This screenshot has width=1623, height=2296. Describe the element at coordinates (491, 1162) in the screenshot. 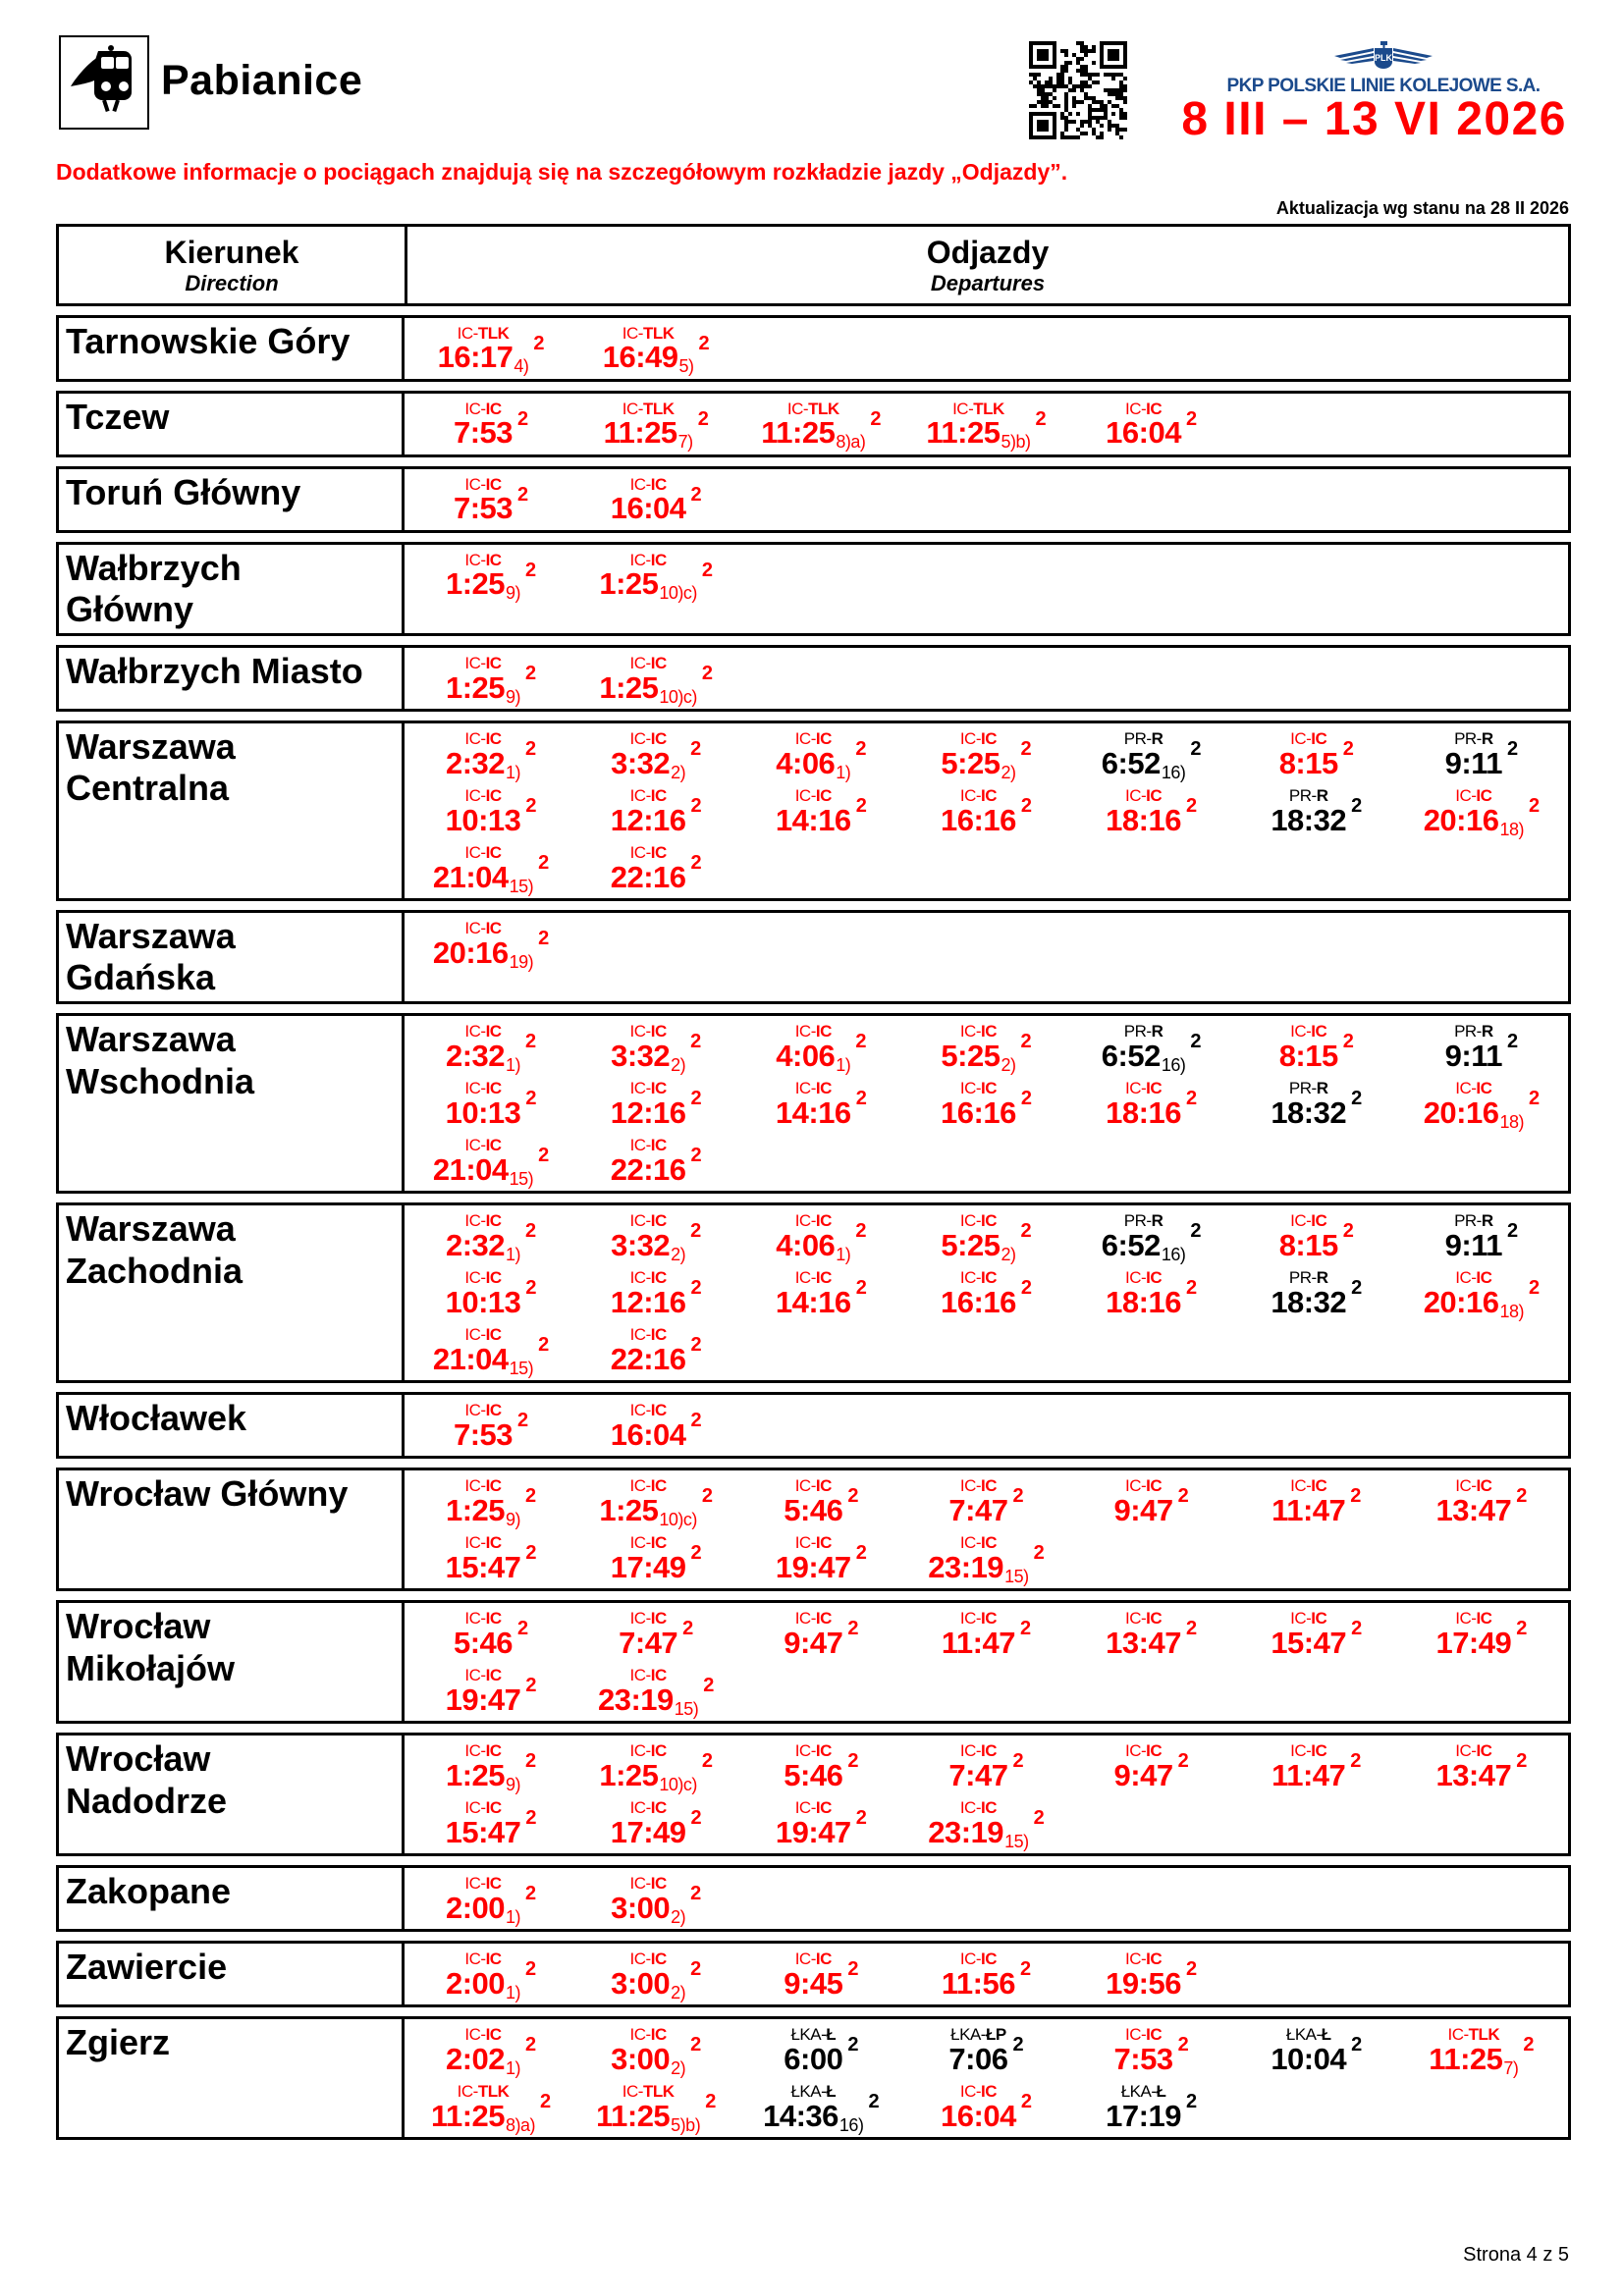

I see `departure-entry: IC-IC 21:04 15) 2` at that location.